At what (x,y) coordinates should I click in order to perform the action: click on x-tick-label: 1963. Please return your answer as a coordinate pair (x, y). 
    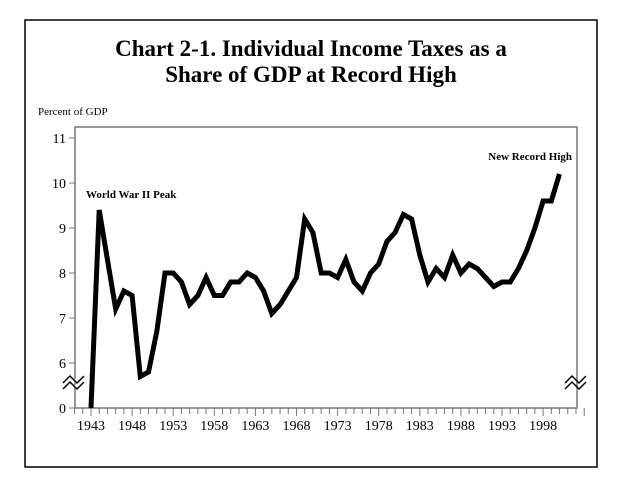
    Looking at the image, I should click on (255, 426).